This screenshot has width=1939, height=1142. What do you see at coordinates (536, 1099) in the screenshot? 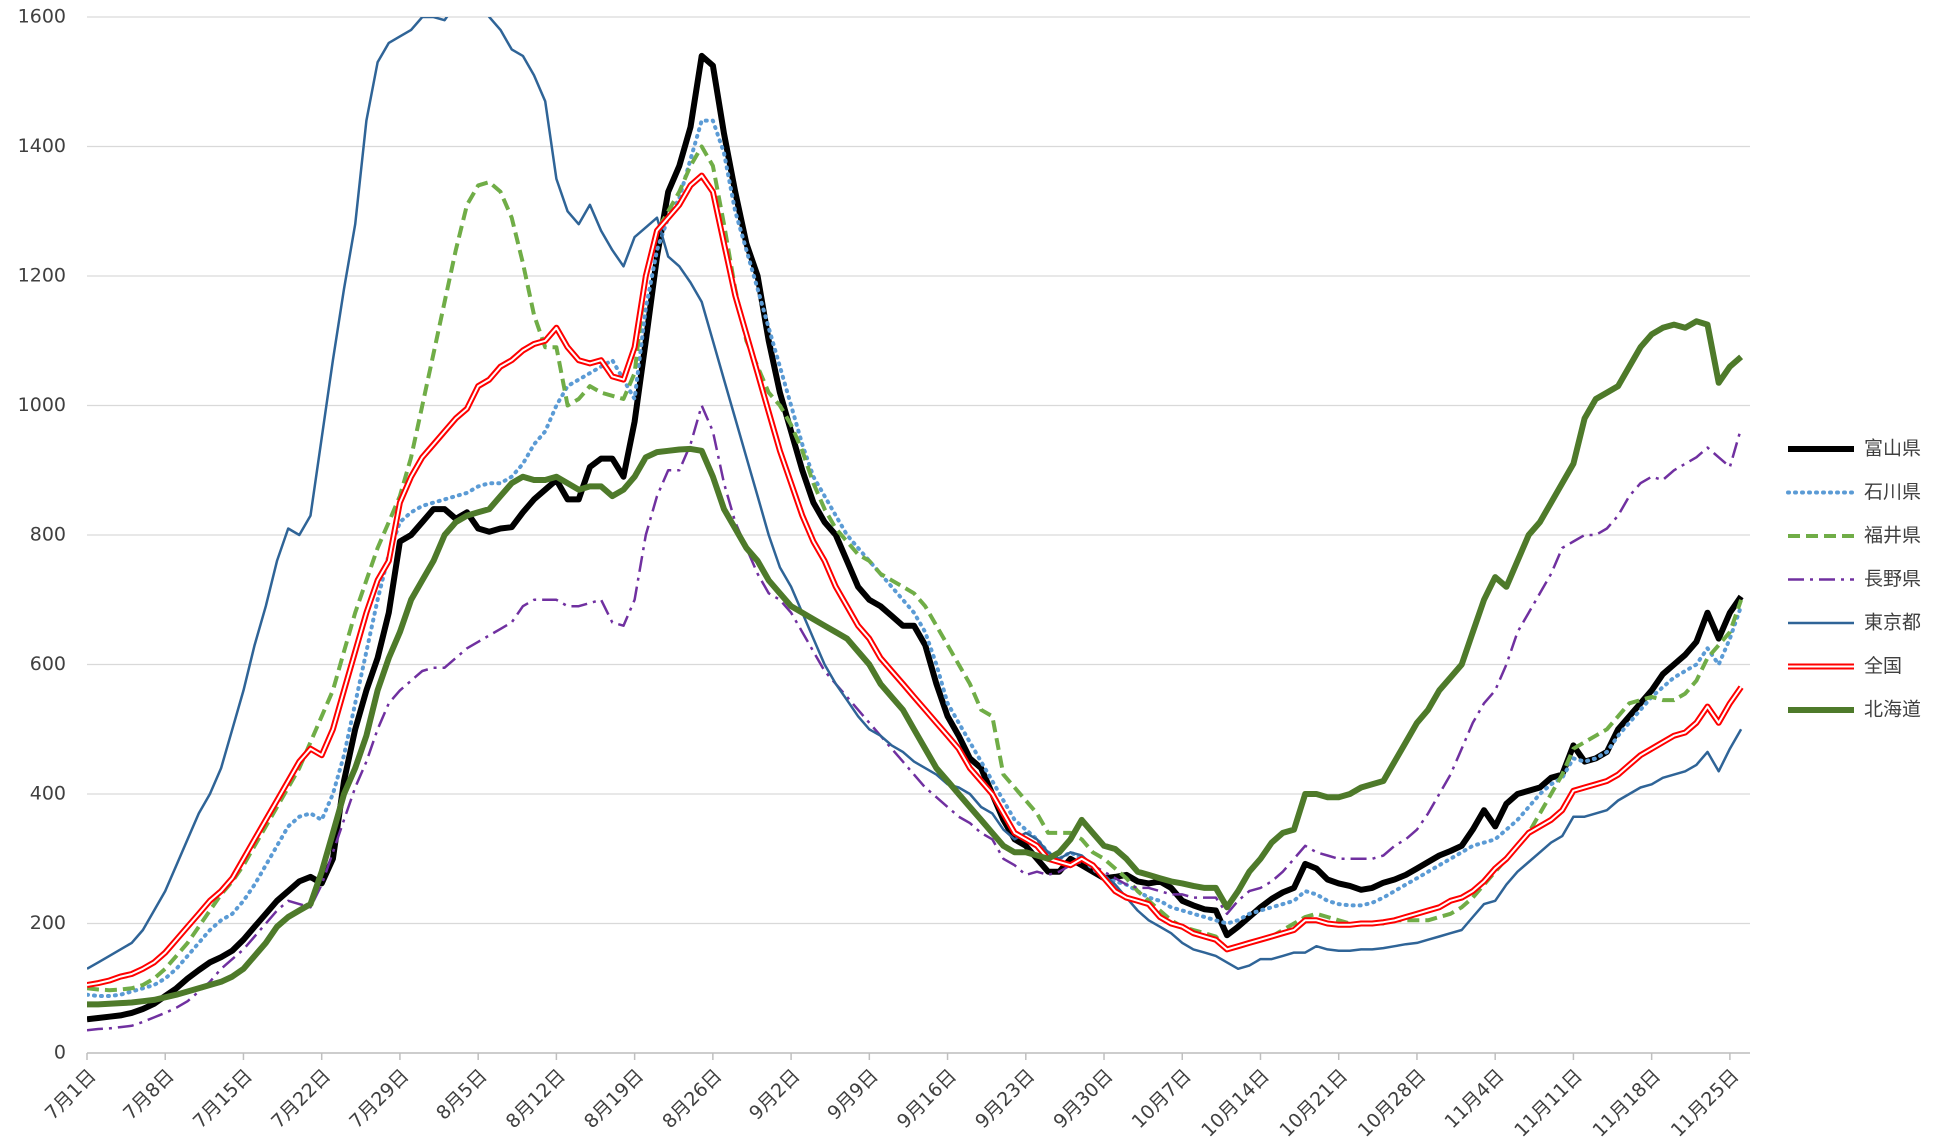
I see `x-tick-label: 8月12日` at bounding box center [536, 1099].